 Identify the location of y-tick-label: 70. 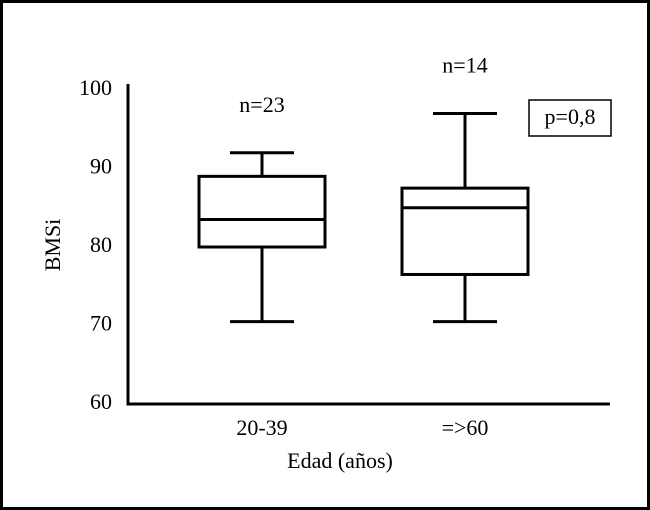
(101, 323).